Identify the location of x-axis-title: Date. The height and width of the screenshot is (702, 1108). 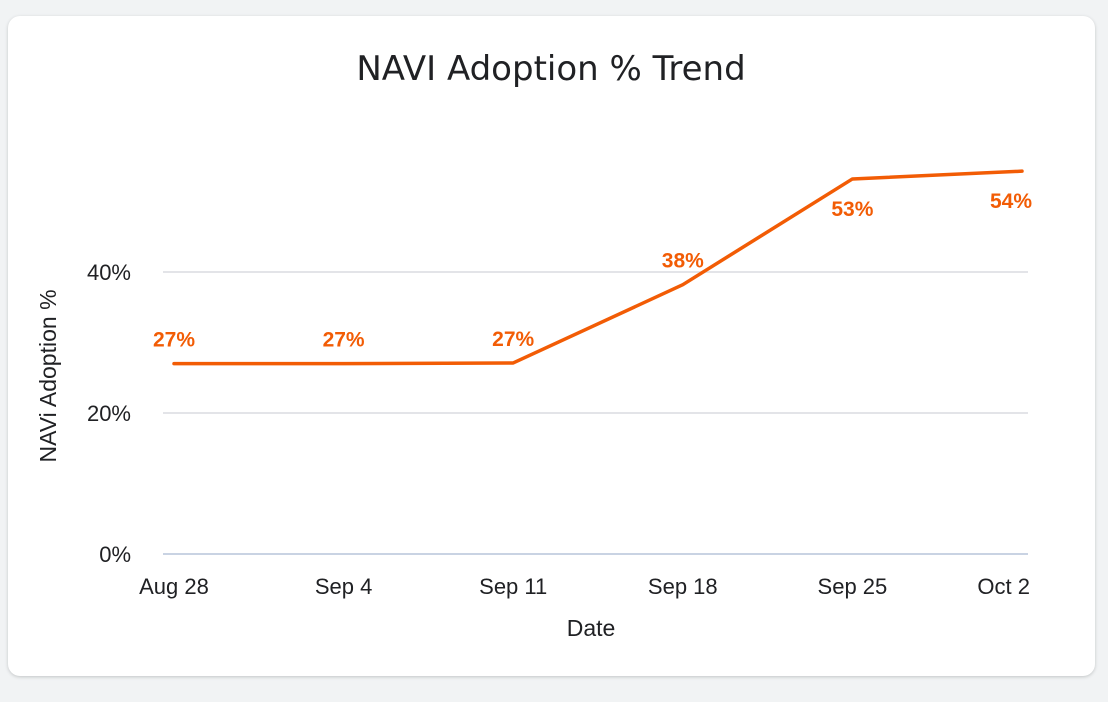
(591, 628).